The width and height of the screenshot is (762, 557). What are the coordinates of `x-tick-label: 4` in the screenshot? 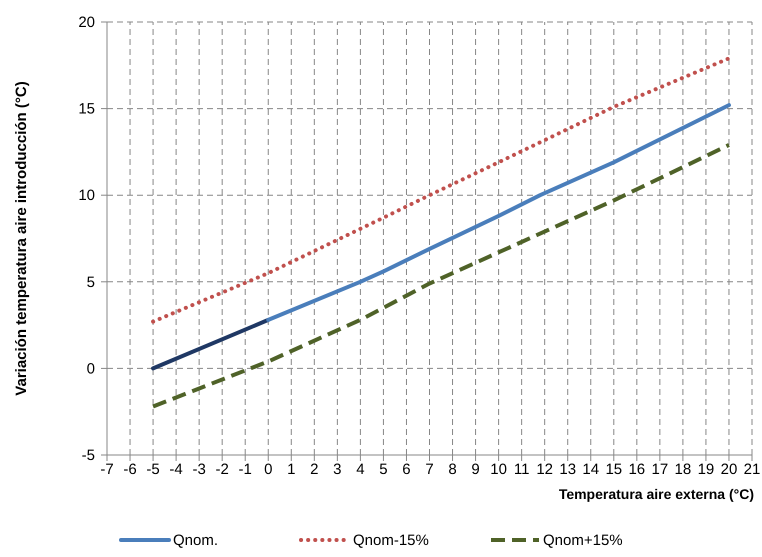 It's located at (360, 469).